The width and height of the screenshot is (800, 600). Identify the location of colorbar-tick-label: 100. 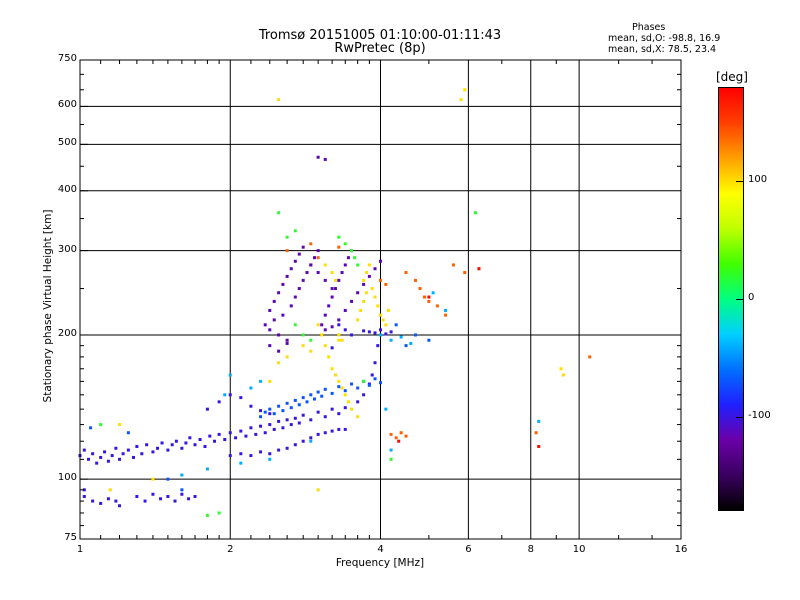
(758, 180).